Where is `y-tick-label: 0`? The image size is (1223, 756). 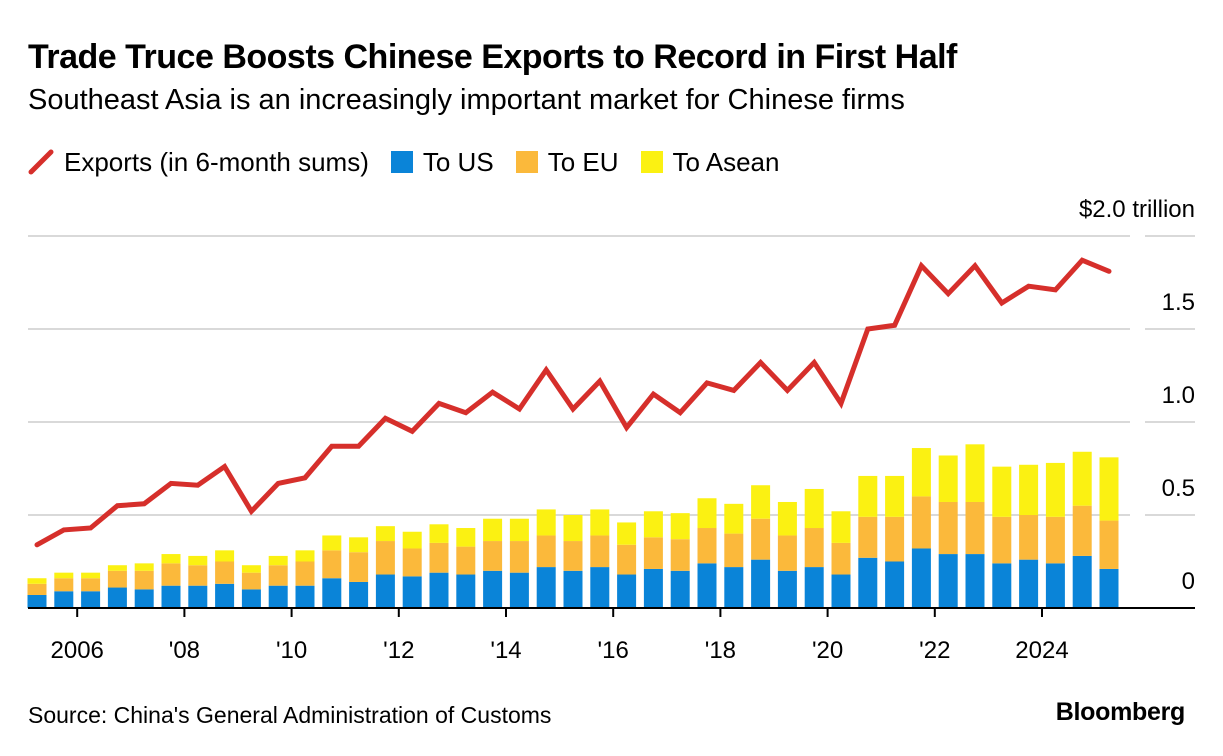 y-tick-label: 0 is located at coordinates (1188, 581).